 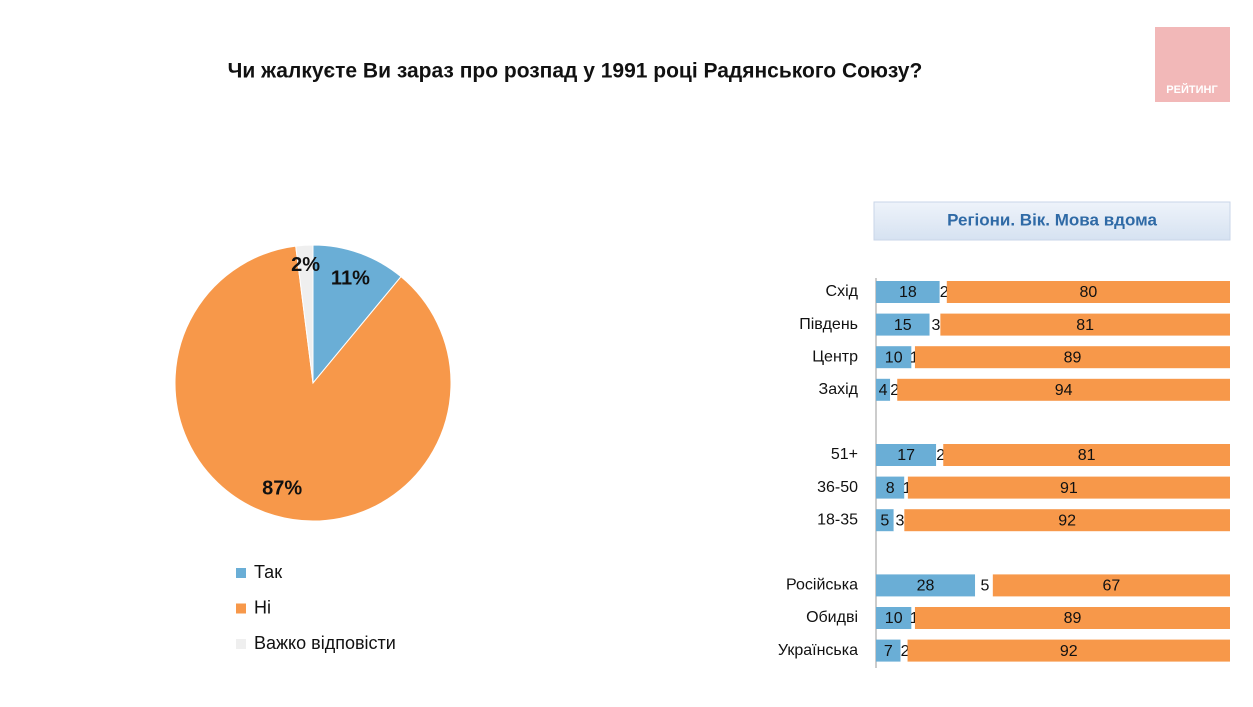 I want to click on bar-value-label: 91, so click(x=1069, y=488).